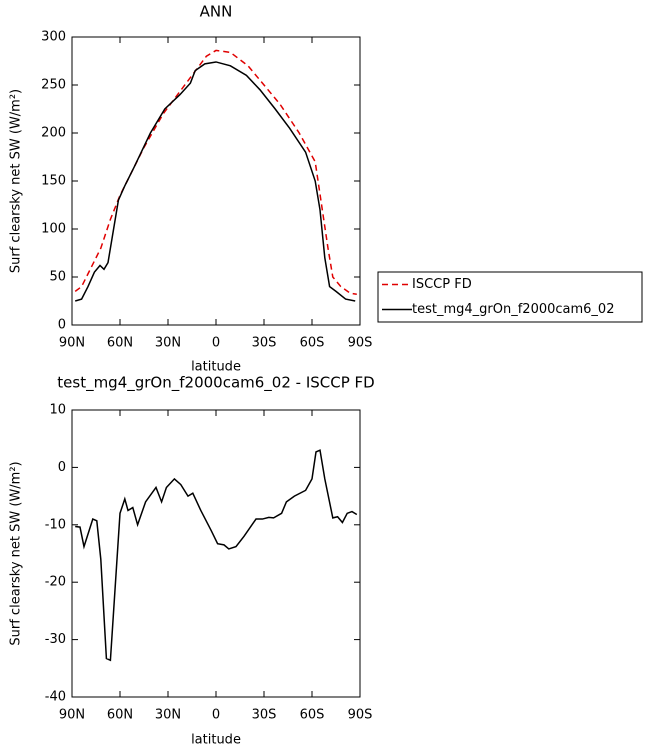 Image resolution: width=648 pixels, height=749 pixels. I want to click on y-tick-label: 250, so click(53, 85).